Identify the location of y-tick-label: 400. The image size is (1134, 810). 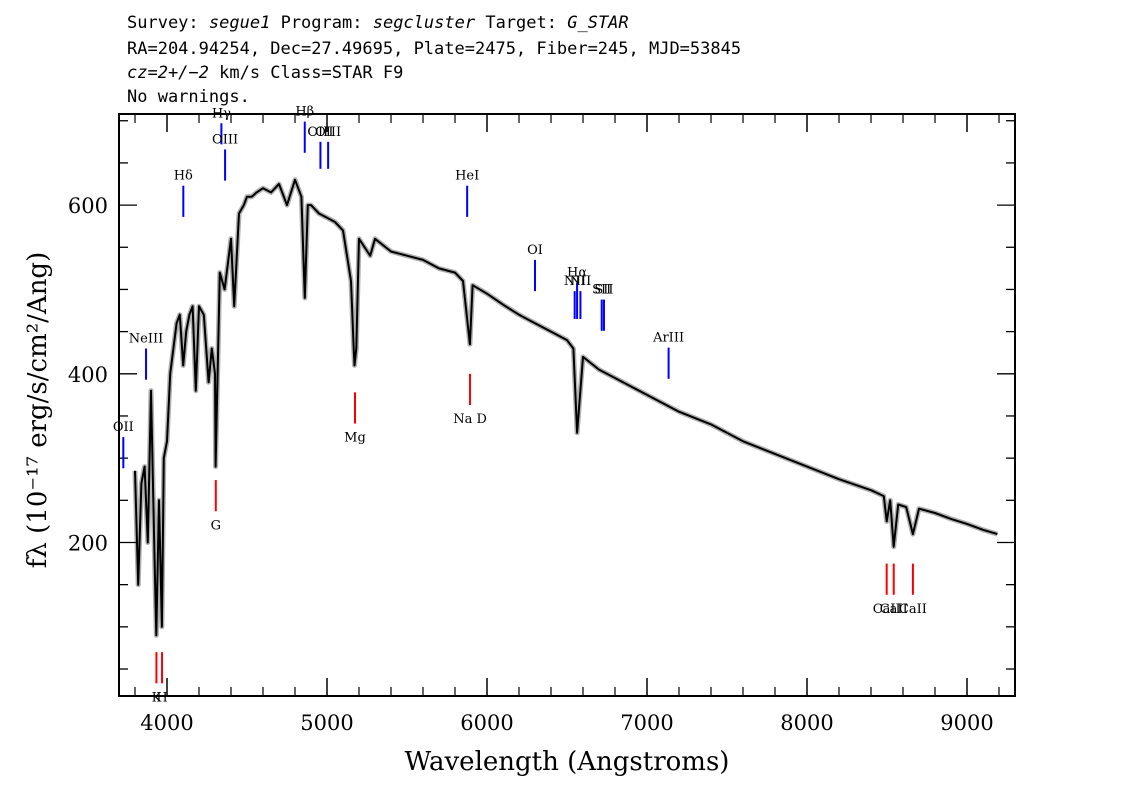
(88, 375).